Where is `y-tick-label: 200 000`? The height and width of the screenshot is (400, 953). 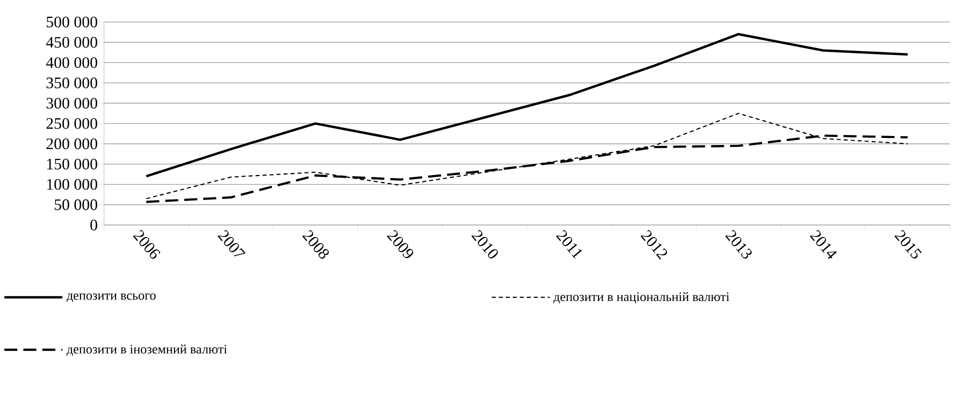 y-tick-label: 200 000 is located at coordinates (72, 144).